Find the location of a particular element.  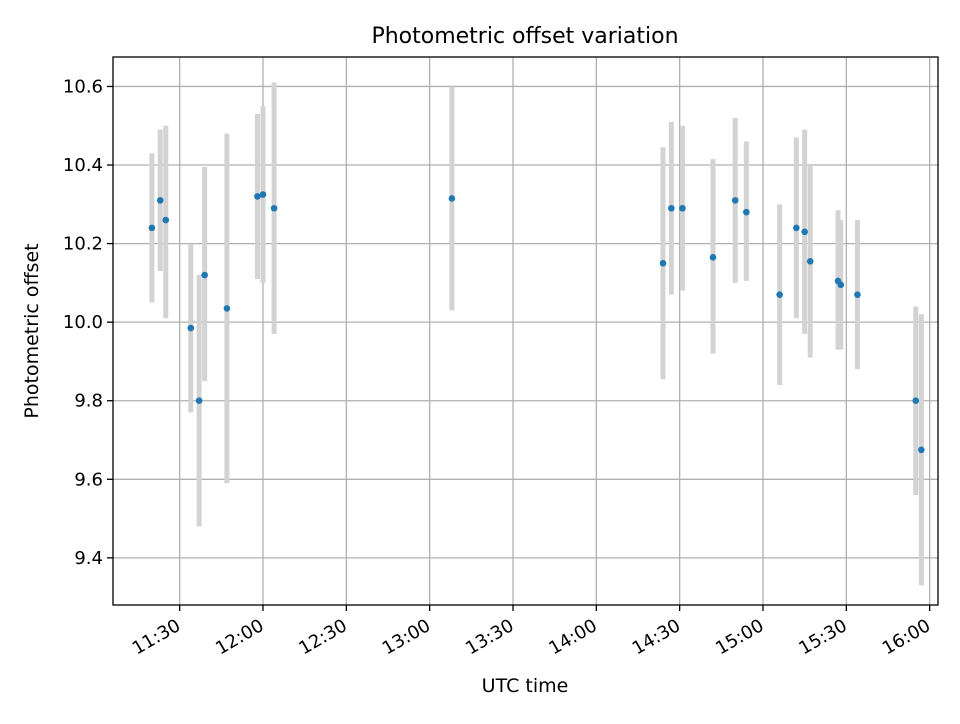

y-tick-label: 9.8 is located at coordinates (88, 401).